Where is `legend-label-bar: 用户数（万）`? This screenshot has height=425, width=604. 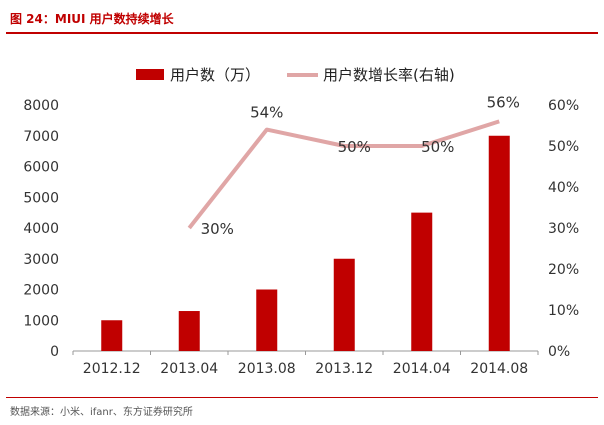 legend-label-bar: 用户数（万） is located at coordinates (215, 75).